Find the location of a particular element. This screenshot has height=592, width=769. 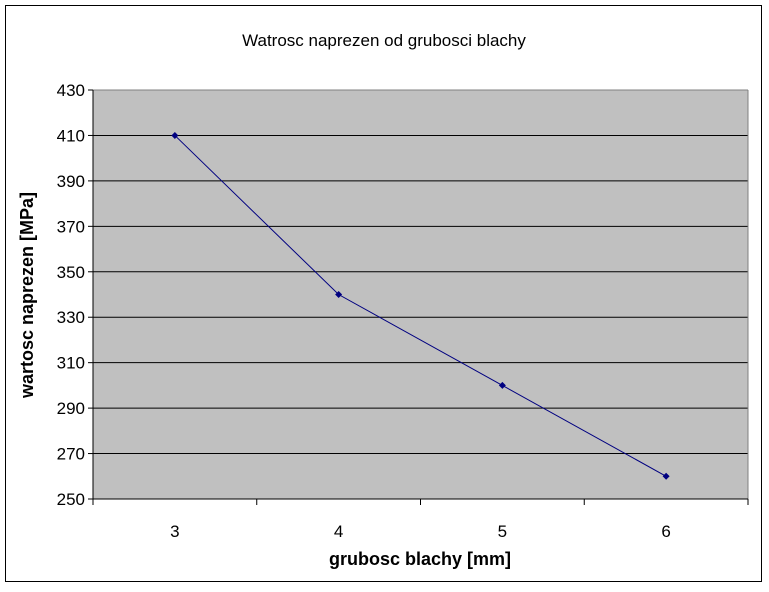

y-tick-label: 390 is located at coordinates (71, 181).